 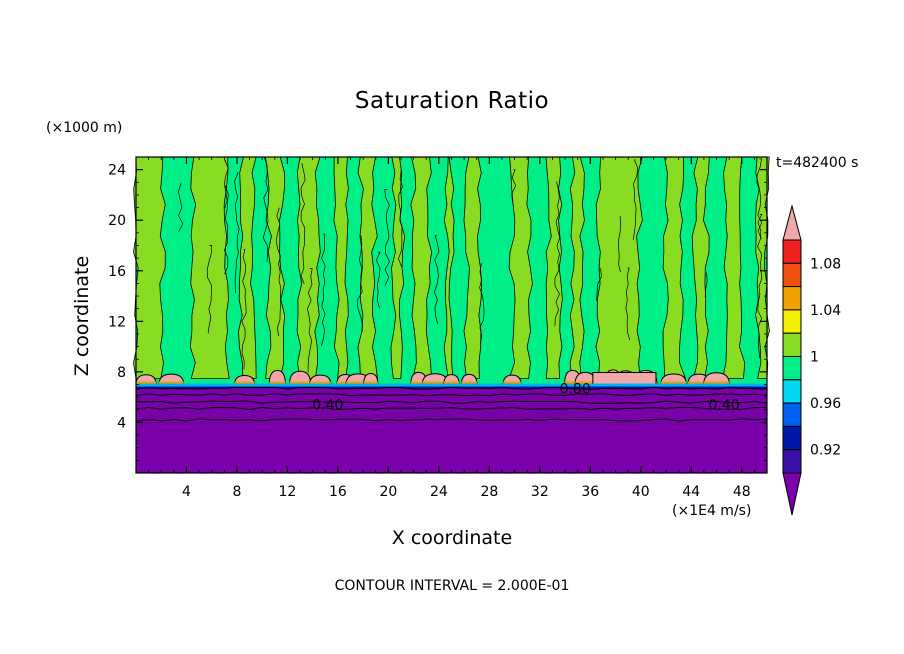 I want to click on x-tick-label: 8, so click(x=236, y=492).